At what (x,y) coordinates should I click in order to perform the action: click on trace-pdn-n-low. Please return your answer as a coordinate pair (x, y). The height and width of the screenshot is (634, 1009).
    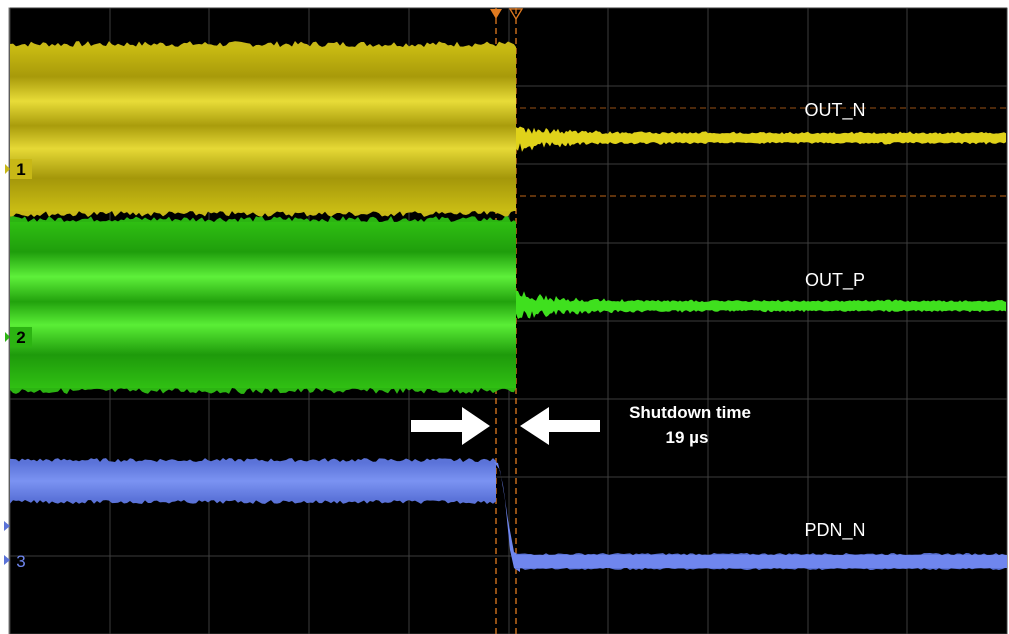
    Looking at the image, I should click on (760, 561).